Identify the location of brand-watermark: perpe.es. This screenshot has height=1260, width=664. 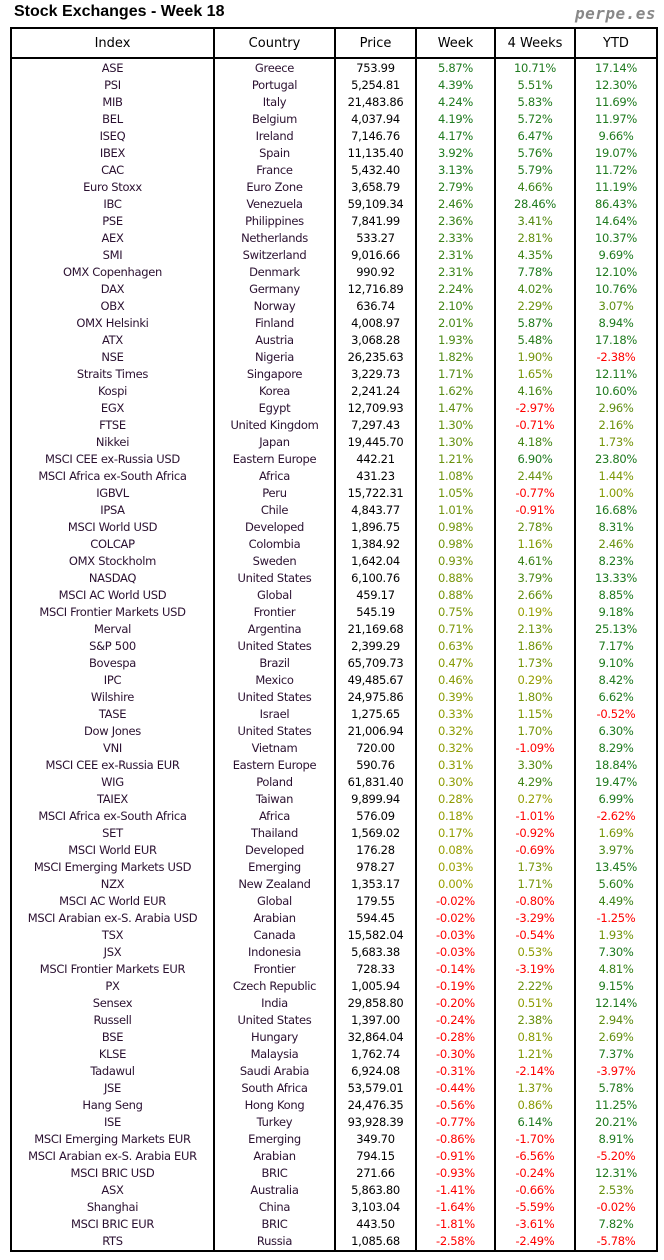
(615, 13).